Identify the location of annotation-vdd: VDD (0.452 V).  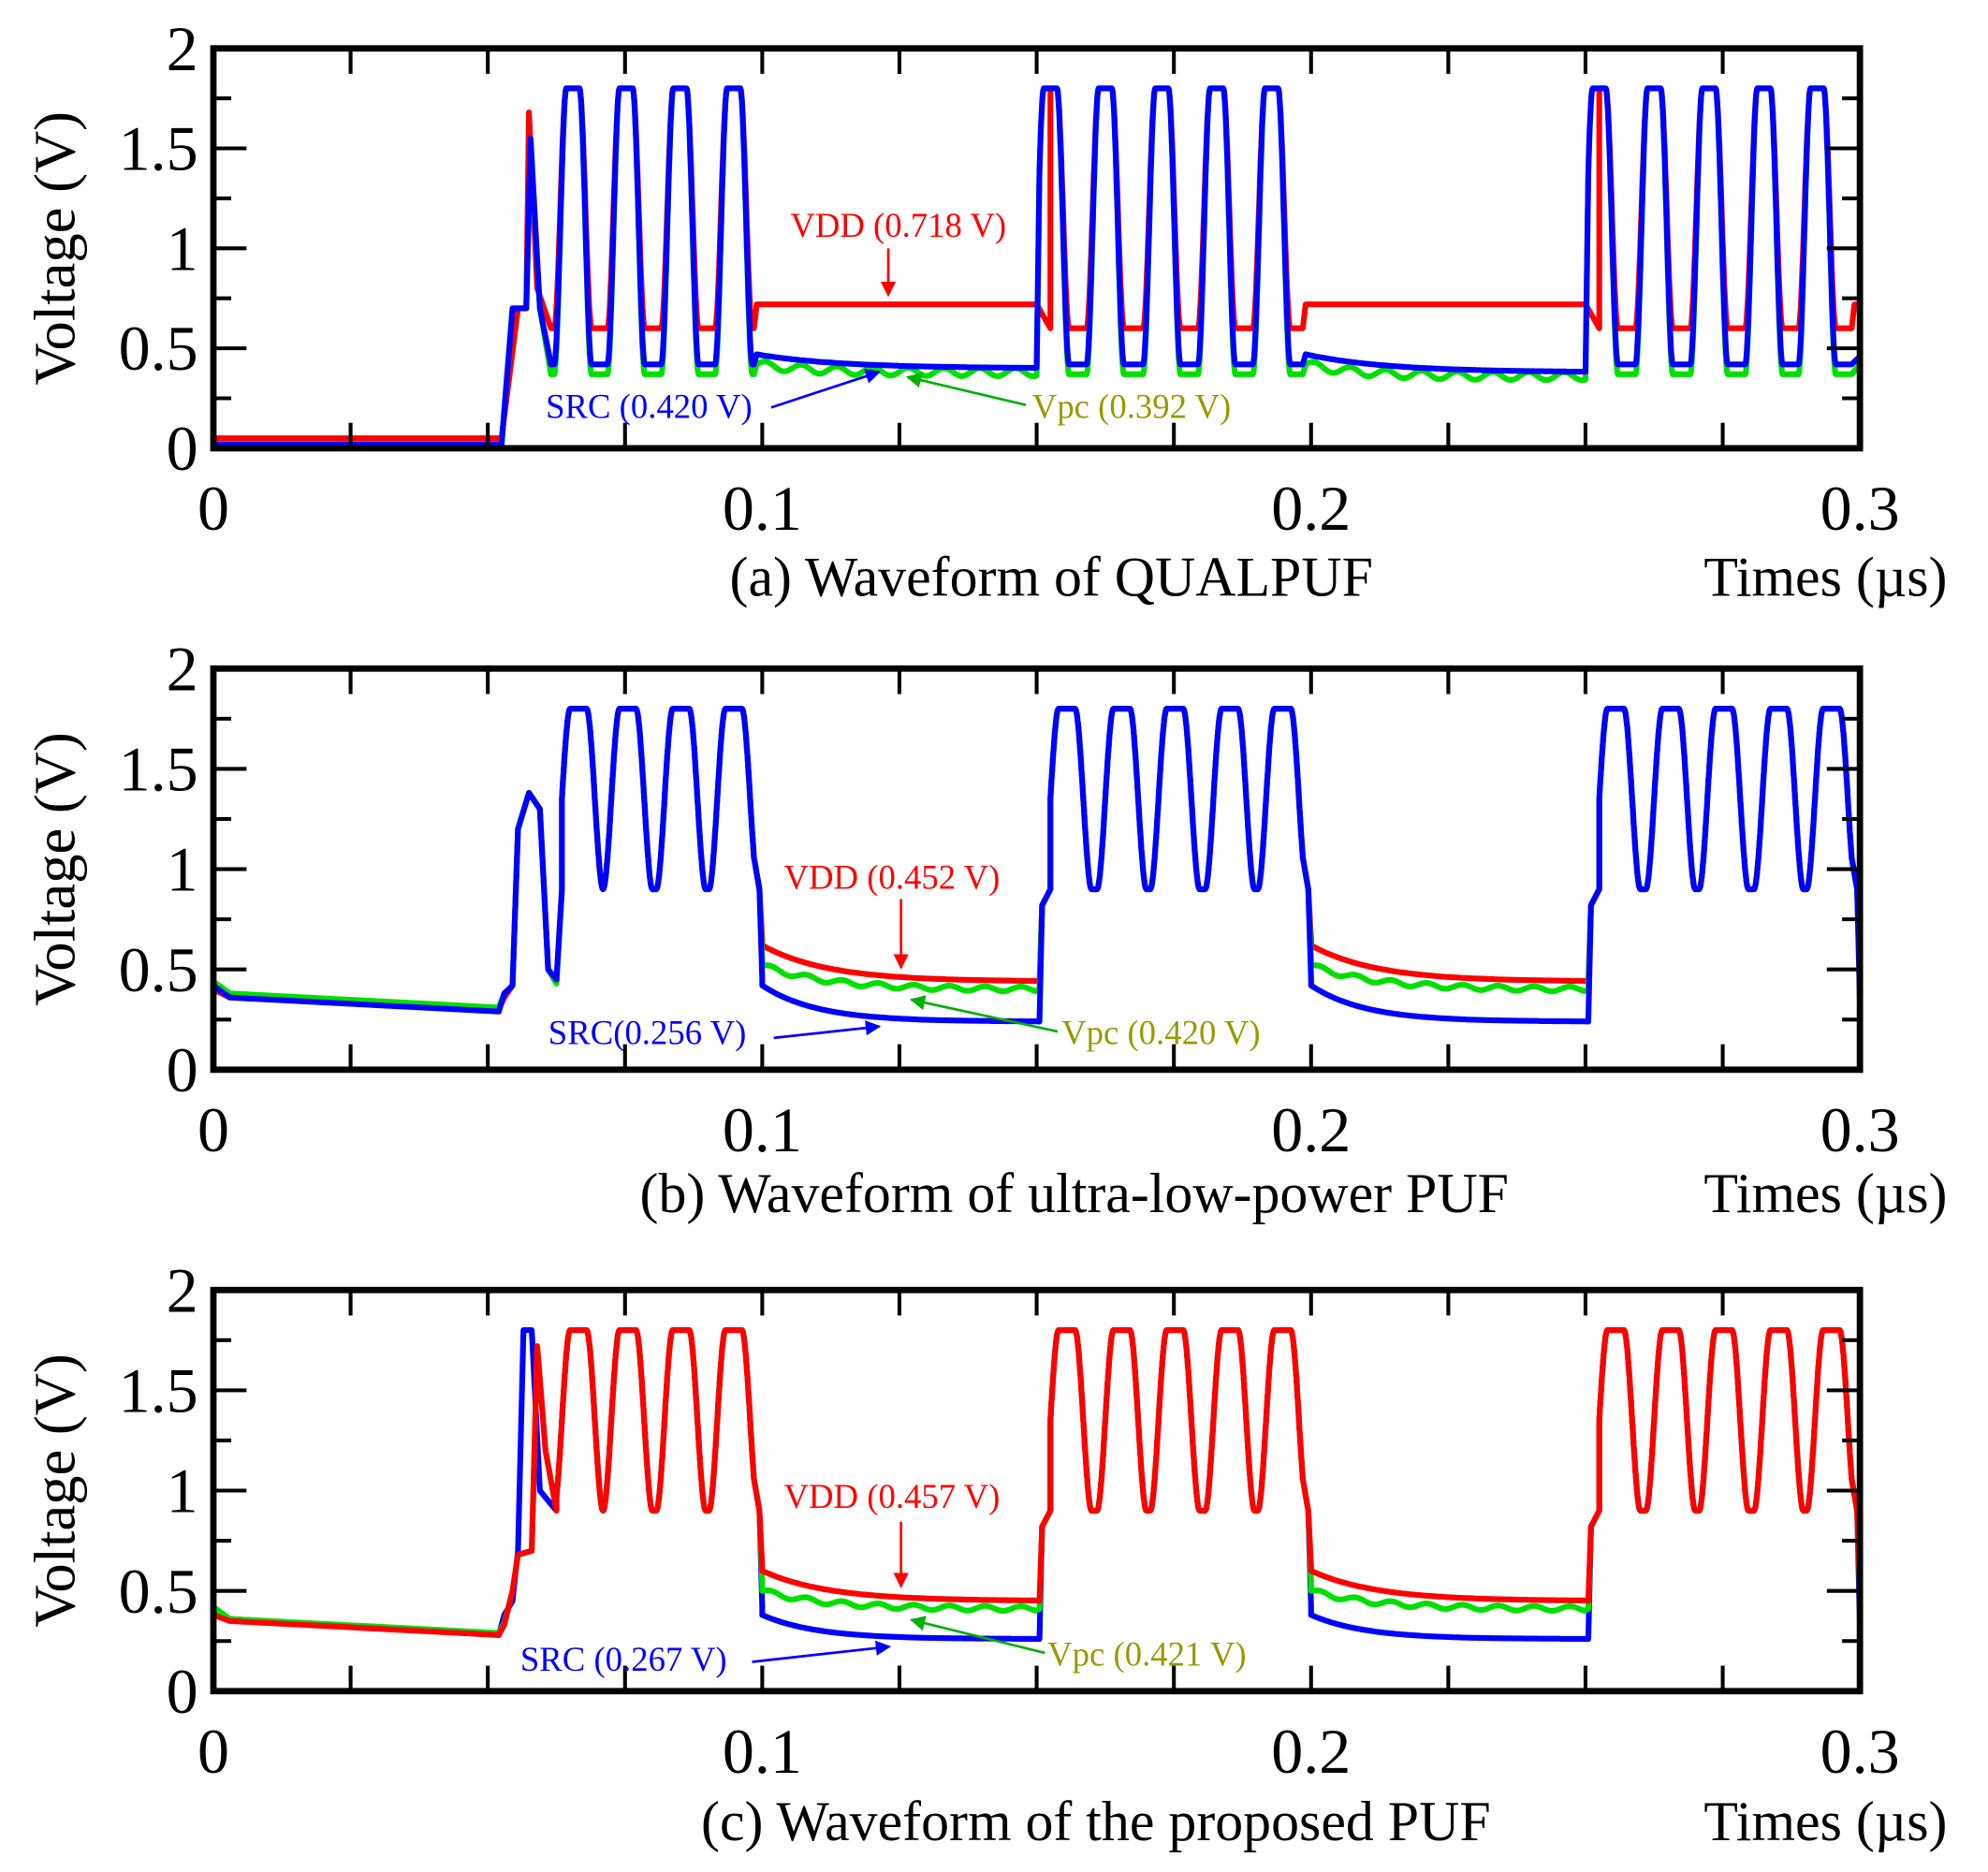
(892, 877).